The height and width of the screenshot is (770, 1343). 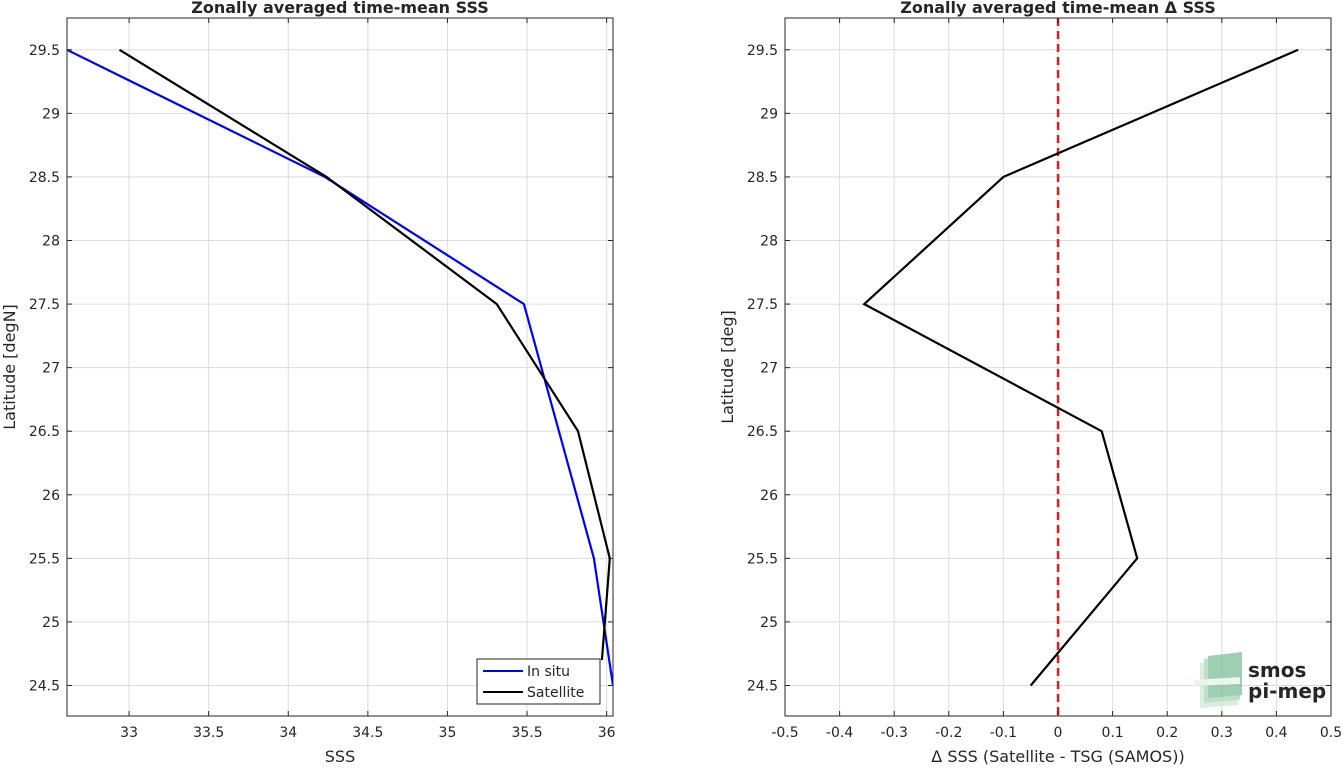 What do you see at coordinates (1287, 691) in the screenshot?
I see `logo-text-pi-mep: pi-mep` at bounding box center [1287, 691].